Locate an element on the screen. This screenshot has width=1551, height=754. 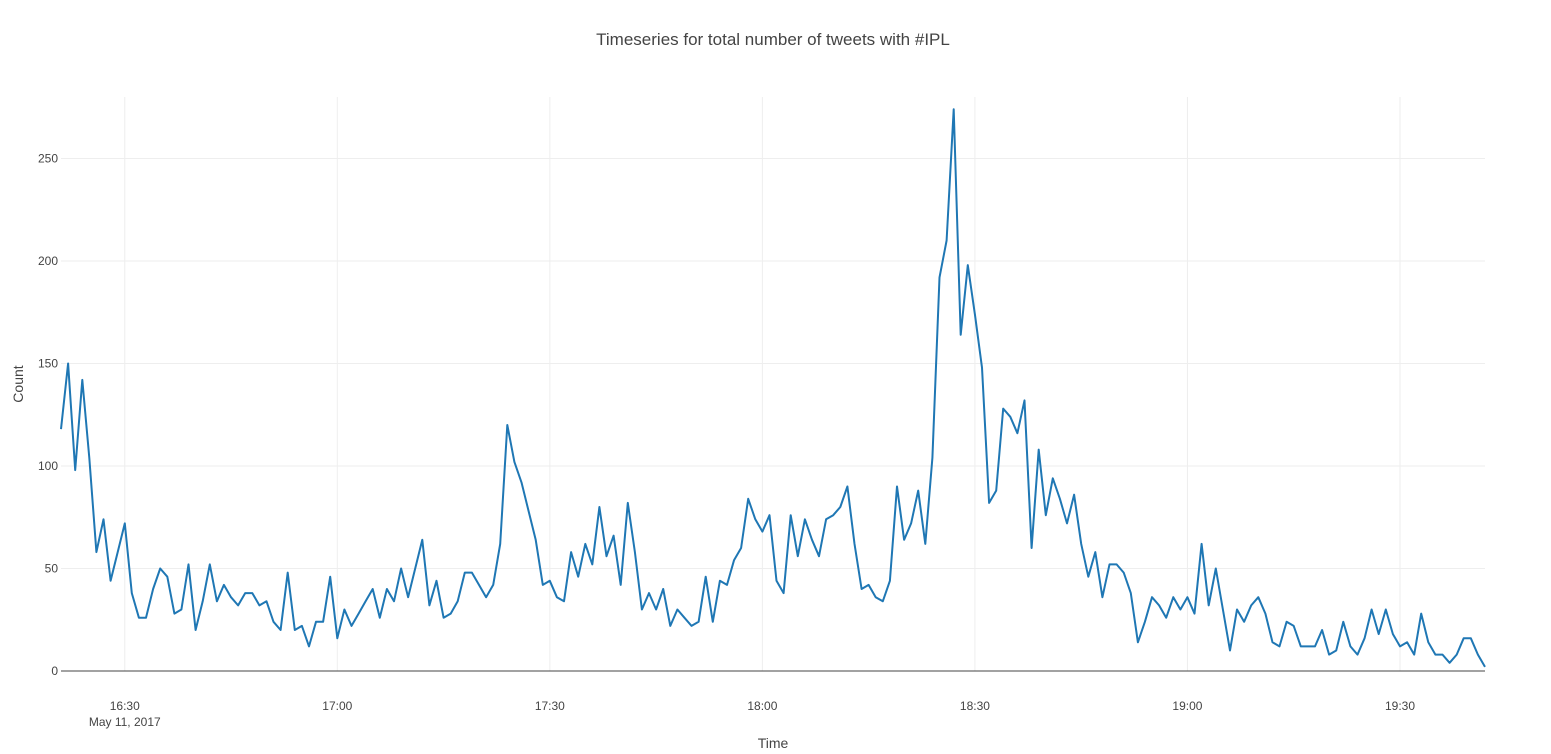
x-axis-title: Time is located at coordinates (773, 743).